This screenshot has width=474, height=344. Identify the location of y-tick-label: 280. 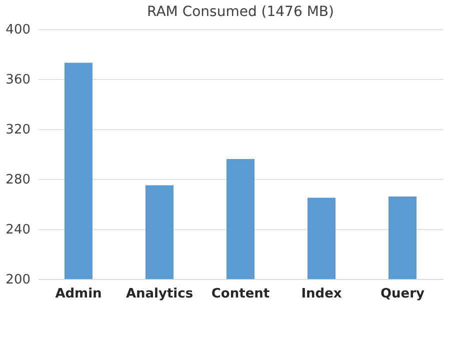
(18, 180).